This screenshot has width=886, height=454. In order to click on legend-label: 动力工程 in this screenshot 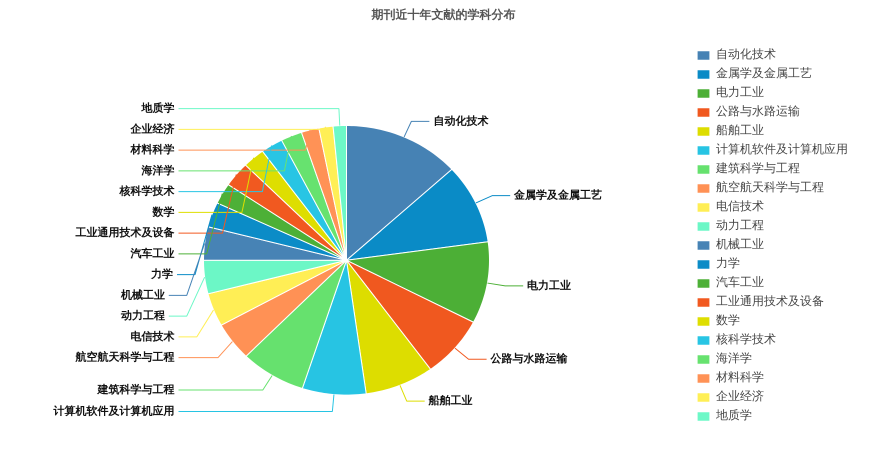, I will do `click(740, 225)`.